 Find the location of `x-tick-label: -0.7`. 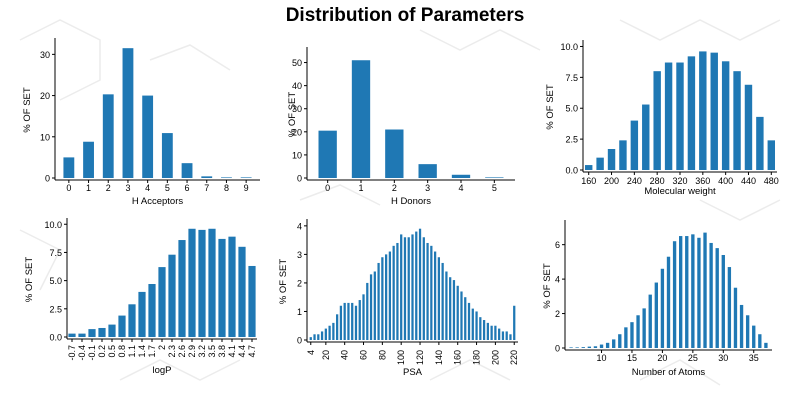

x-tick-label: -0.7 is located at coordinates (72, 353).